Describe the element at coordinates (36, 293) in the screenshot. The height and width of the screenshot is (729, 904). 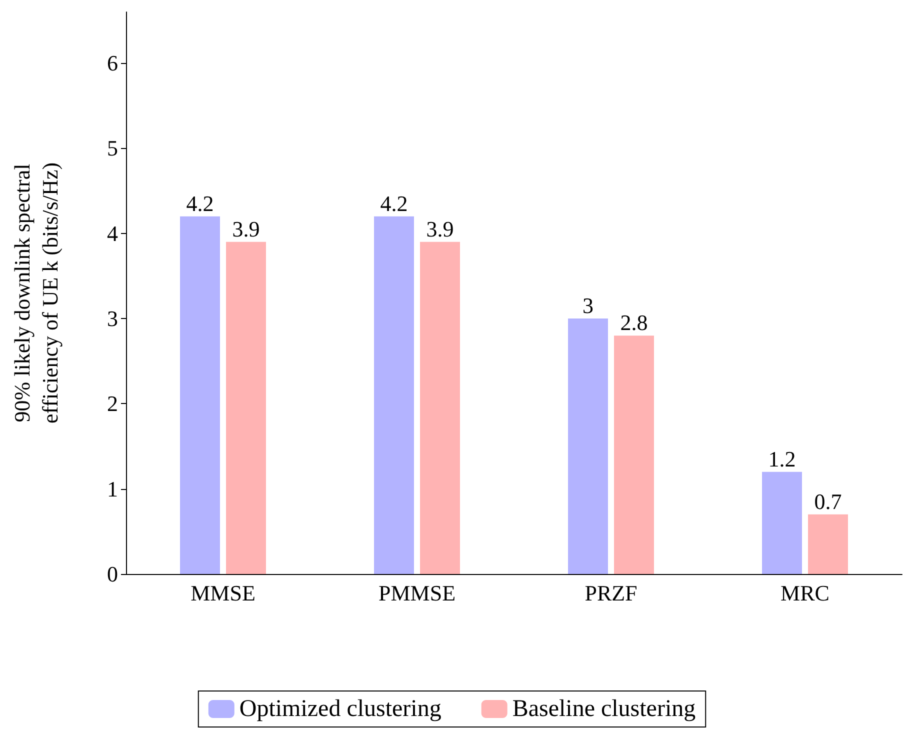
I see `y-axis-title: 90% likely downlink spectral efficiency of UE k (bits/s/Hz)` at that location.